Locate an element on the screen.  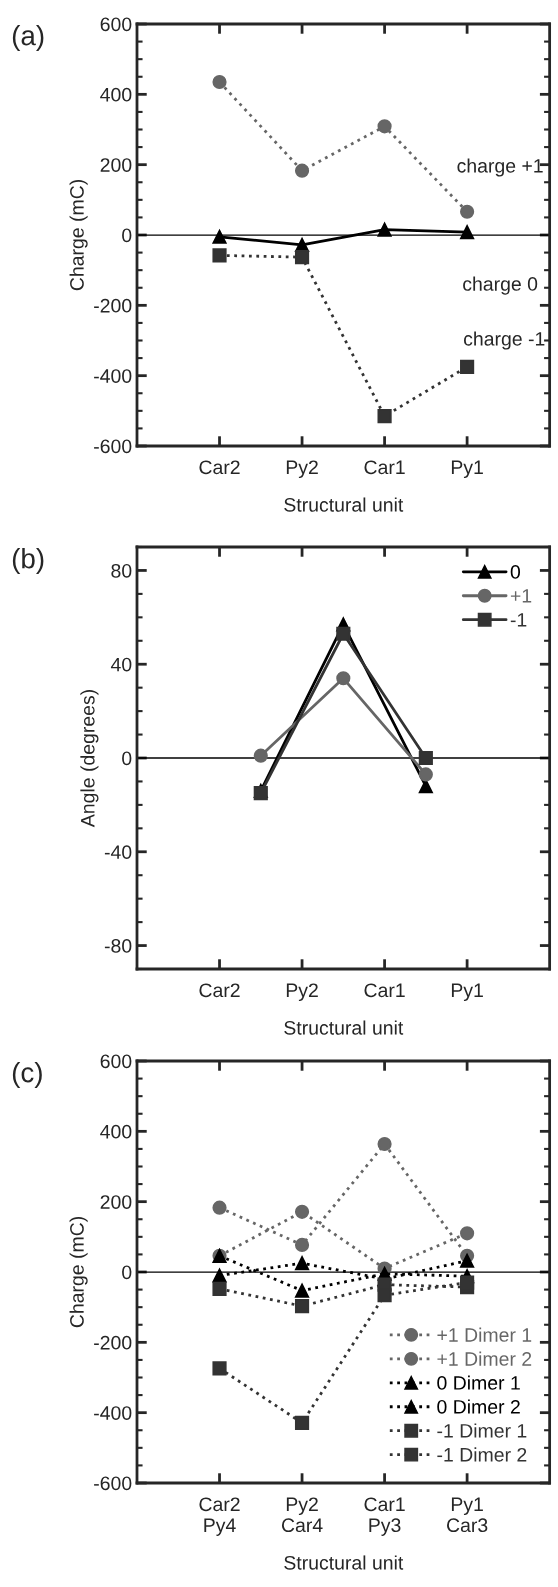
legend-label: +1 is located at coordinates (521, 596).